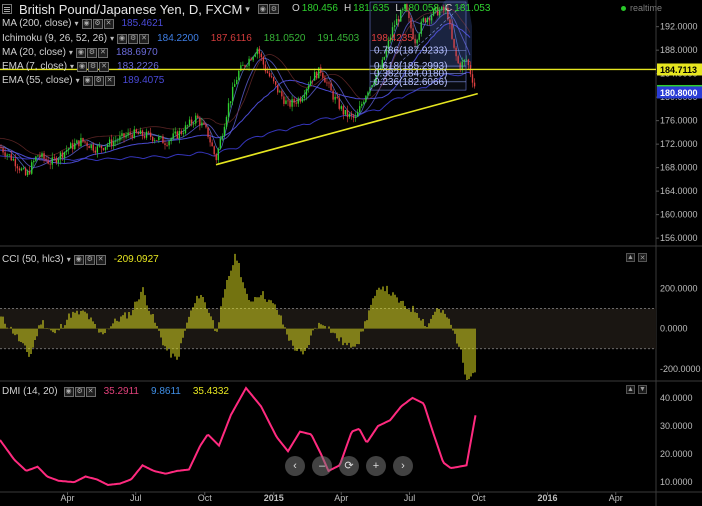 The width and height of the screenshot is (702, 506). I want to click on indicator-legend: EMA (55, close) ▾ ◉ ⚙ ✕ 189.4075, so click(89, 80).